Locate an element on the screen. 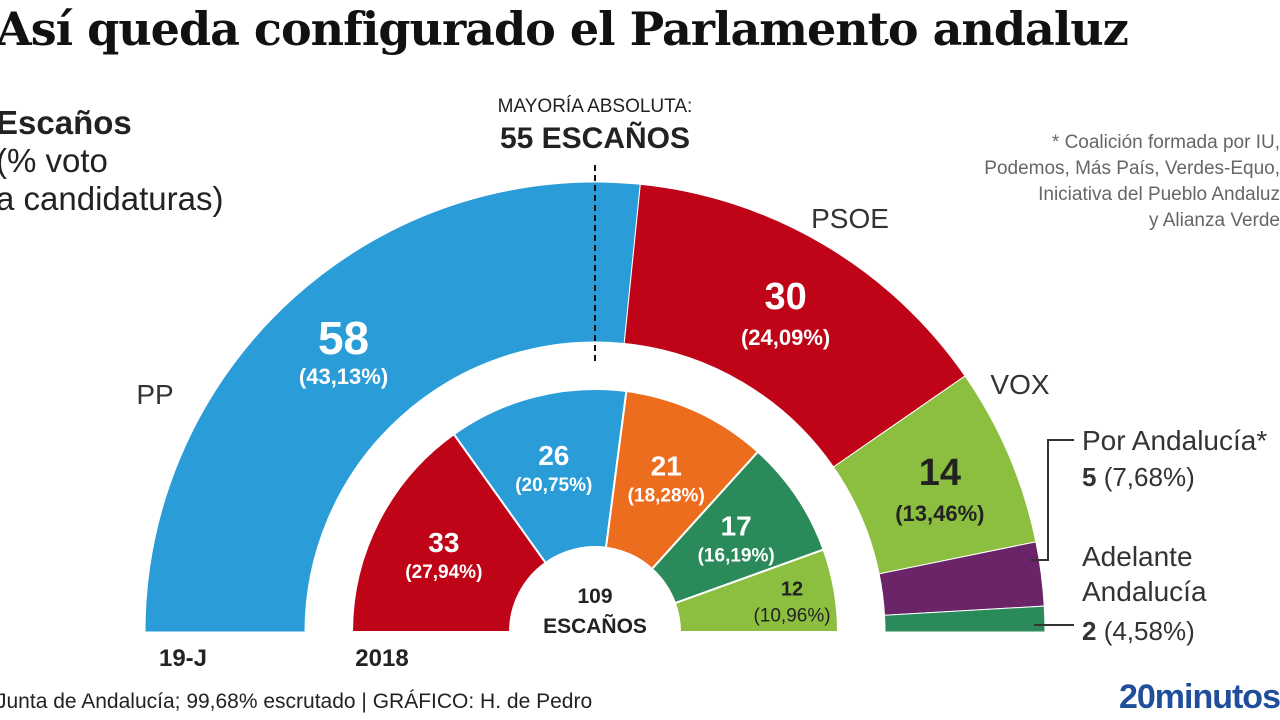 The width and height of the screenshot is (1280, 720). vote-pct: (13,46%) is located at coordinates (939, 513).